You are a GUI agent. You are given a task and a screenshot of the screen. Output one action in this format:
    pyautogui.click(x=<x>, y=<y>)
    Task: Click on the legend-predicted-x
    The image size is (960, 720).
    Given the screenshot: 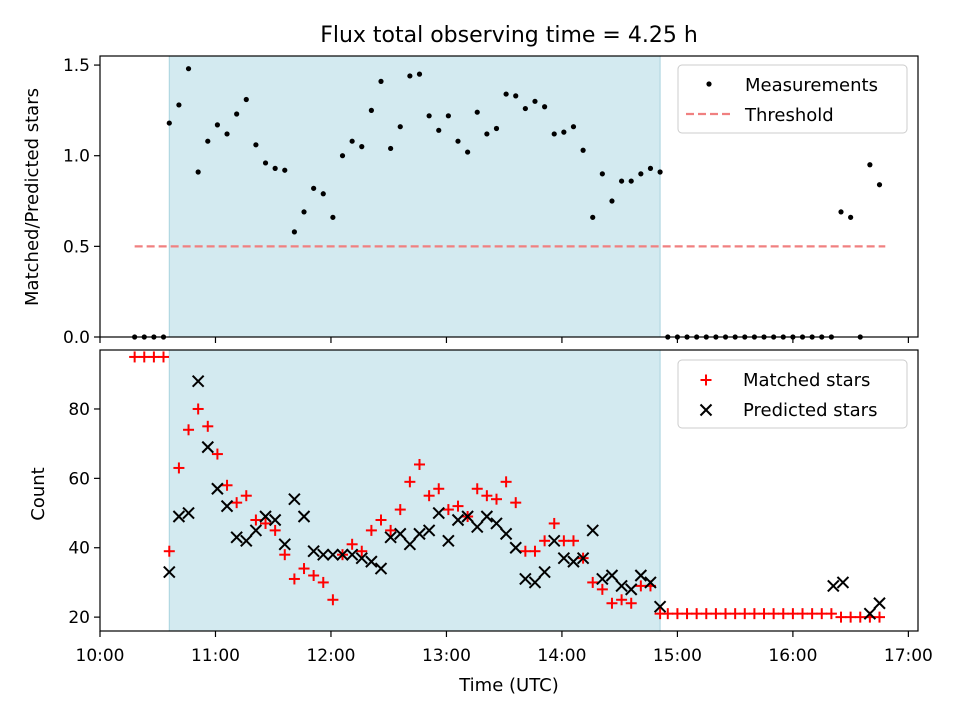 What is the action you would take?
    pyautogui.click(x=706, y=410)
    